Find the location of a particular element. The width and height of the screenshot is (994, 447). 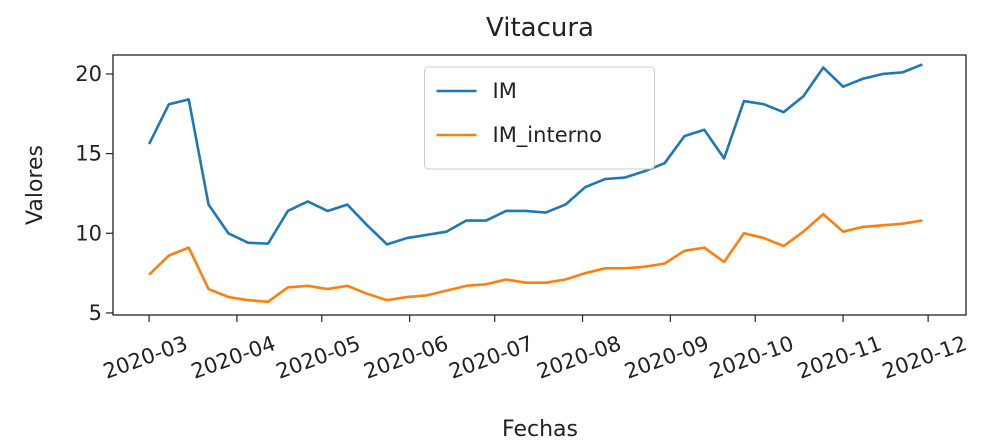

y-axis-label: Valores is located at coordinates (35, 185).